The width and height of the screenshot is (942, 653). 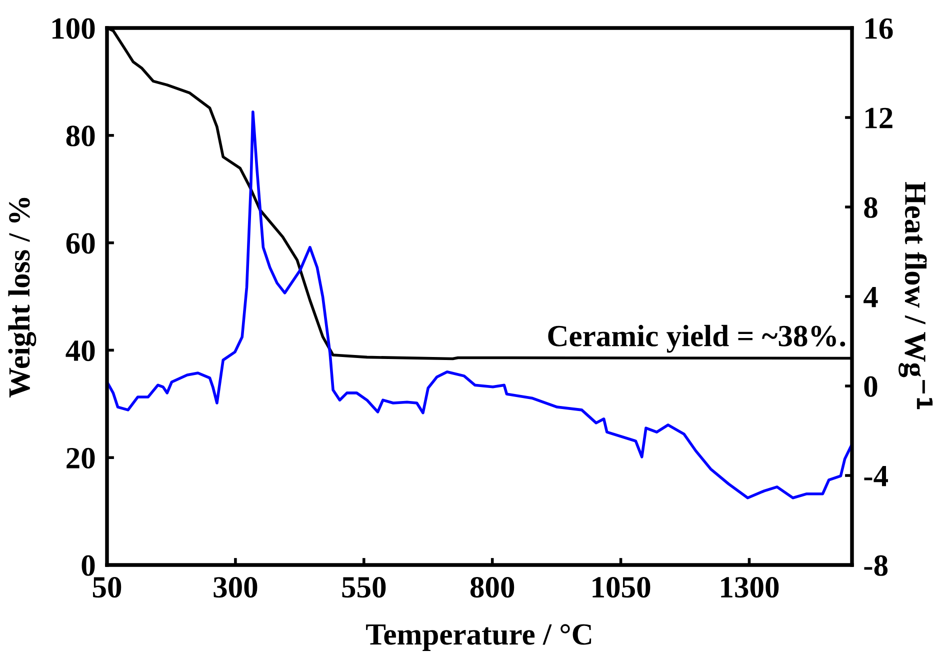 What do you see at coordinates (621, 587) in the screenshot?
I see `x-tick-label: 1050` at bounding box center [621, 587].